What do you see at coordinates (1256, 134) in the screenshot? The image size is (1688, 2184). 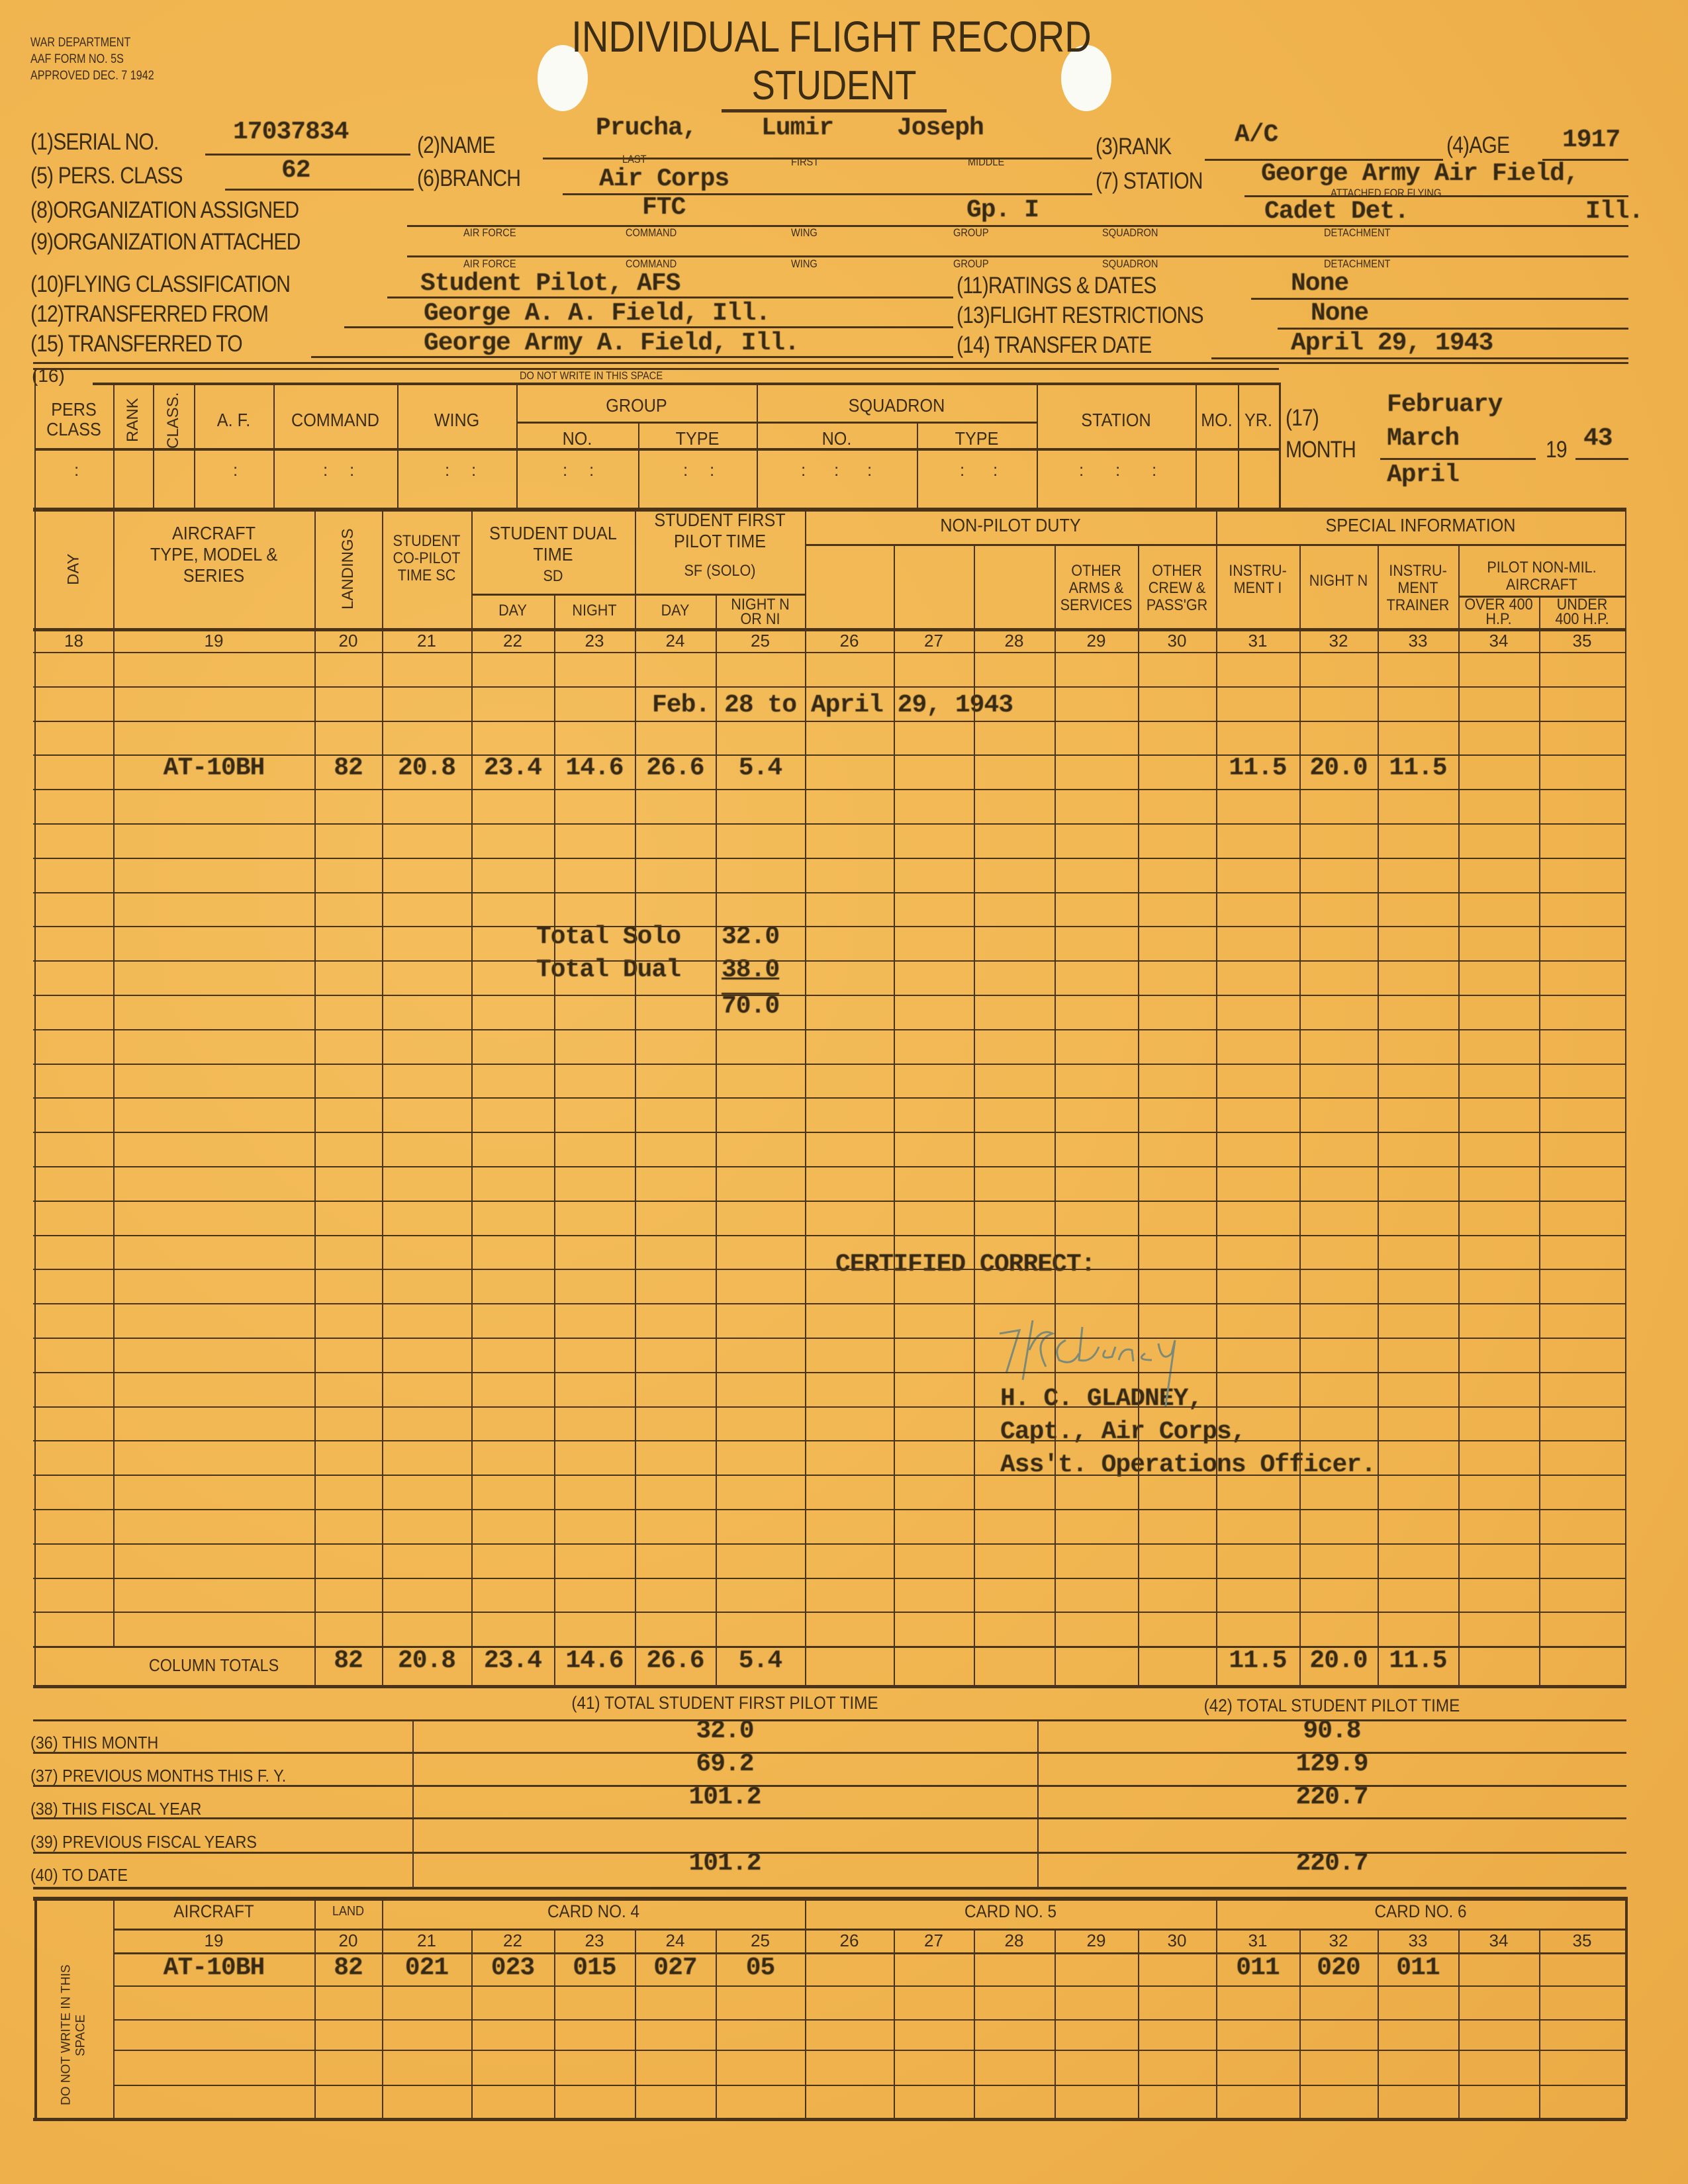 I see `rank-value: A/C` at bounding box center [1256, 134].